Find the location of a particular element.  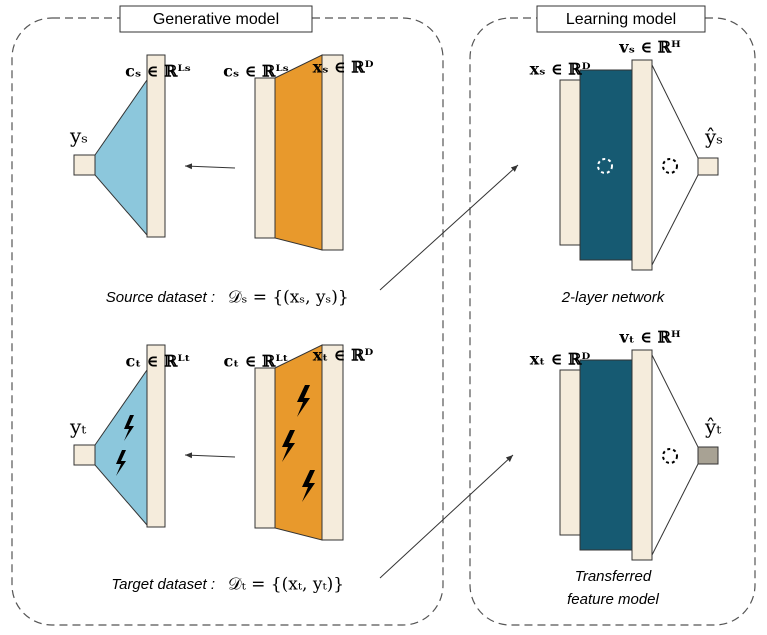

caption: feature model is located at coordinates (613, 599).